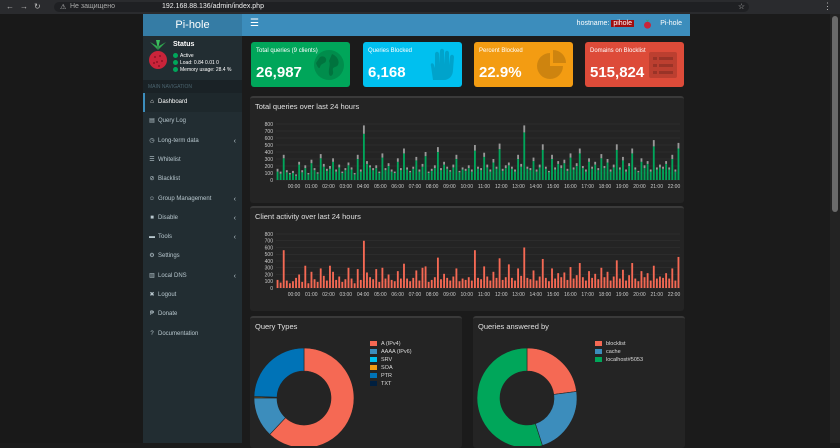 The width and height of the screenshot is (840, 448). What do you see at coordinates (300, 64) in the screenshot?
I see `stat-total-queries: Total queries (9 clients) 26,987` at bounding box center [300, 64].